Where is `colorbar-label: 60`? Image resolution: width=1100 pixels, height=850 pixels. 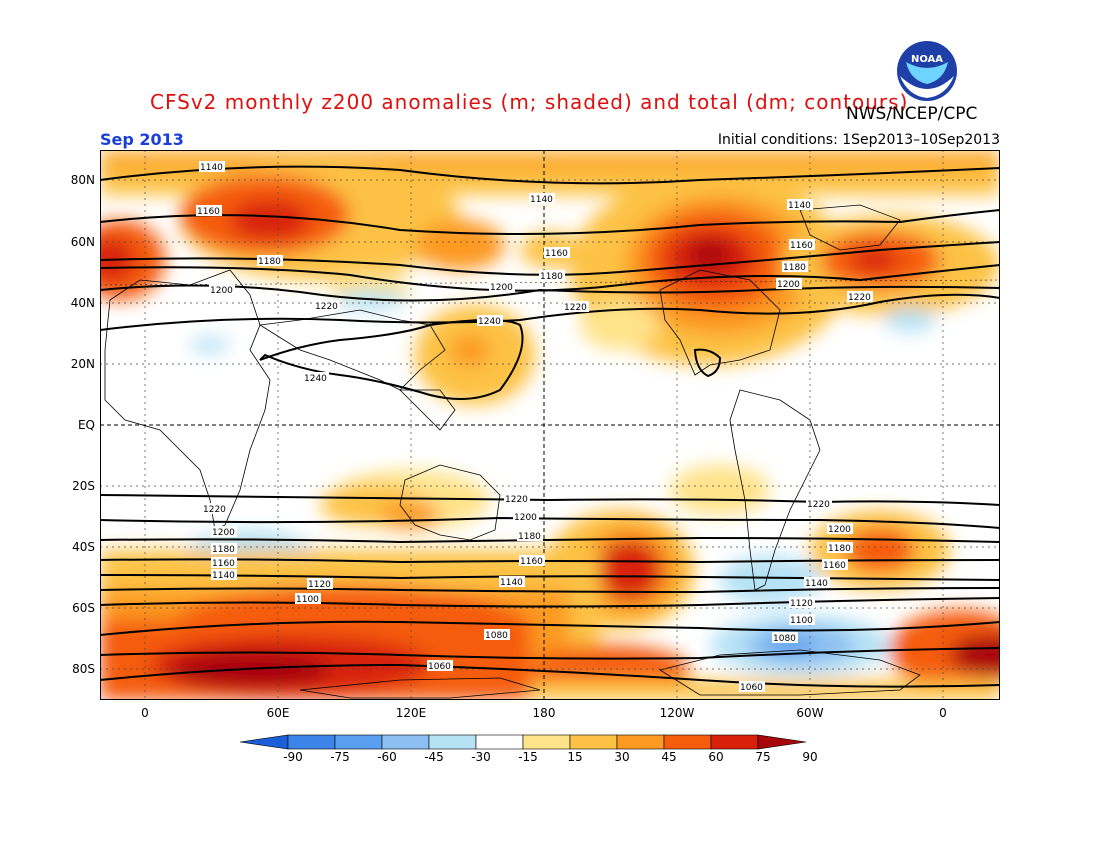 colorbar-label: 60 is located at coordinates (716, 757).